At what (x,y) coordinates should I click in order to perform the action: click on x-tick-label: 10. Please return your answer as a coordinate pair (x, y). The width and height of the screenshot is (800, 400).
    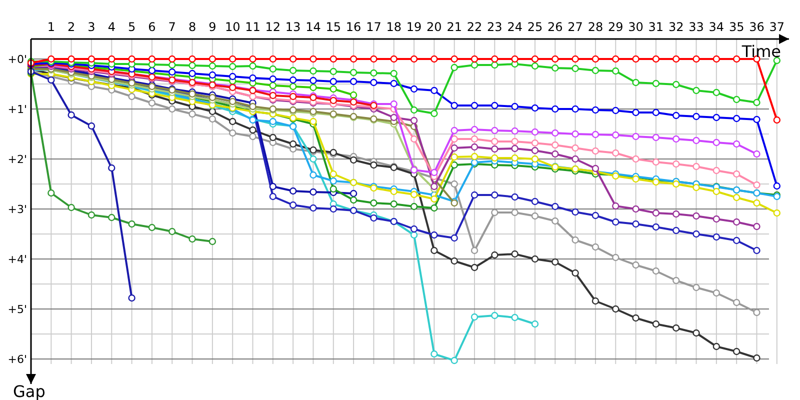
    Looking at the image, I should click on (232, 27).